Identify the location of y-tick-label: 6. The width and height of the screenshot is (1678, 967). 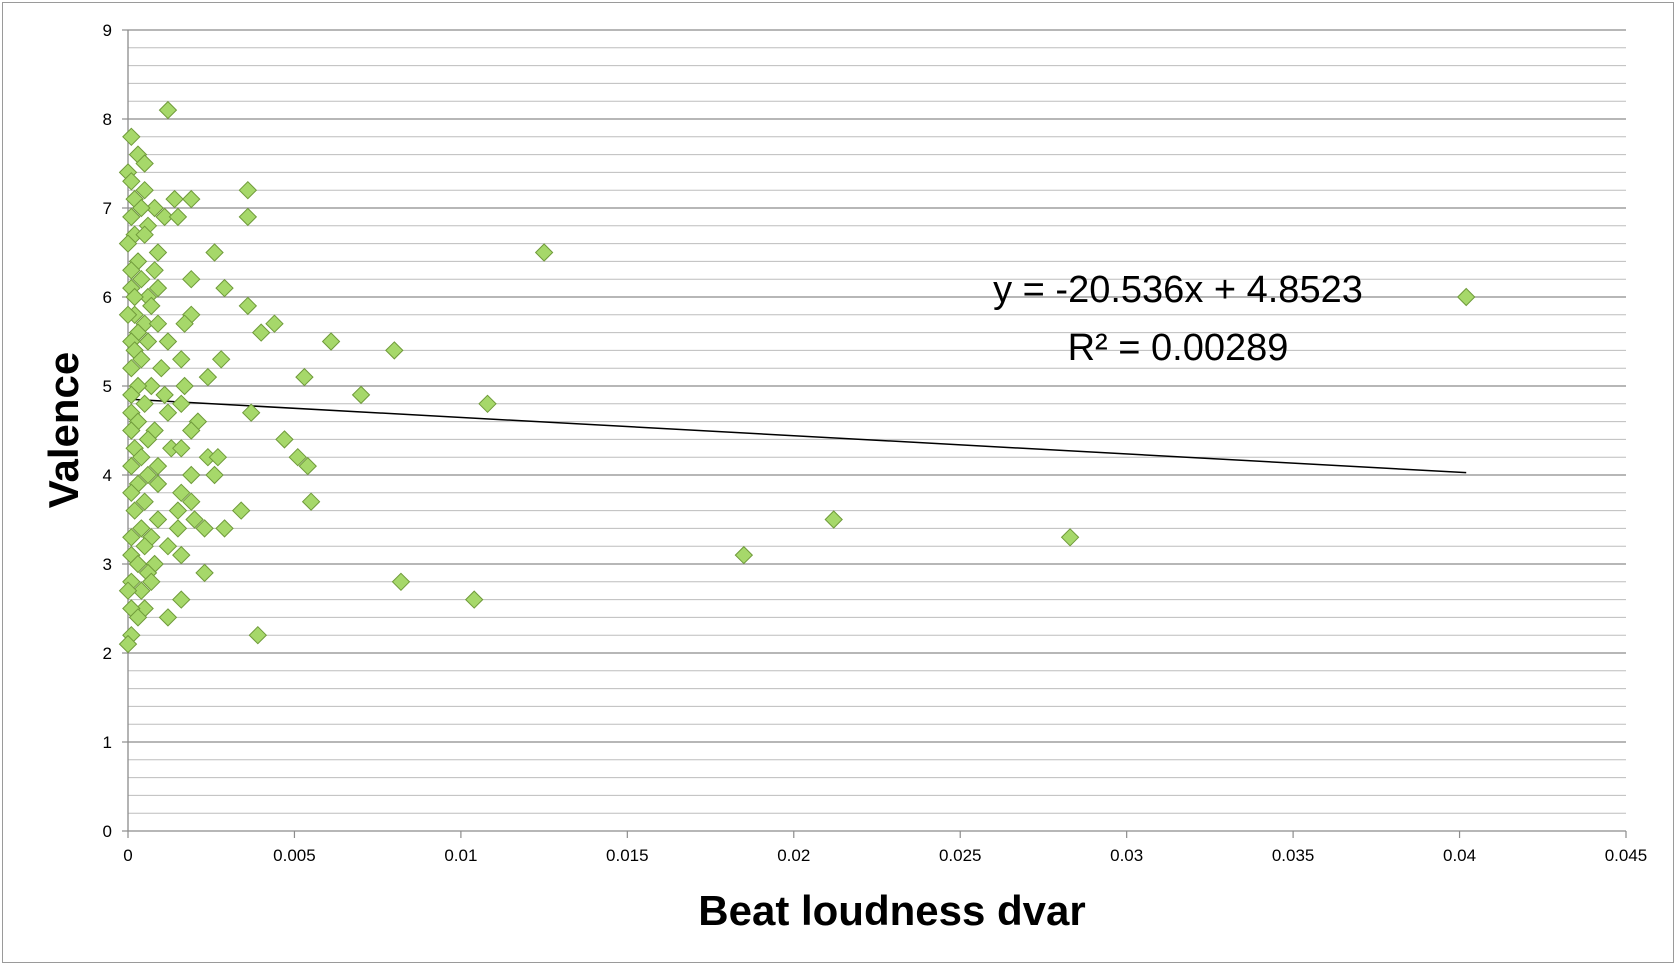
(107, 297).